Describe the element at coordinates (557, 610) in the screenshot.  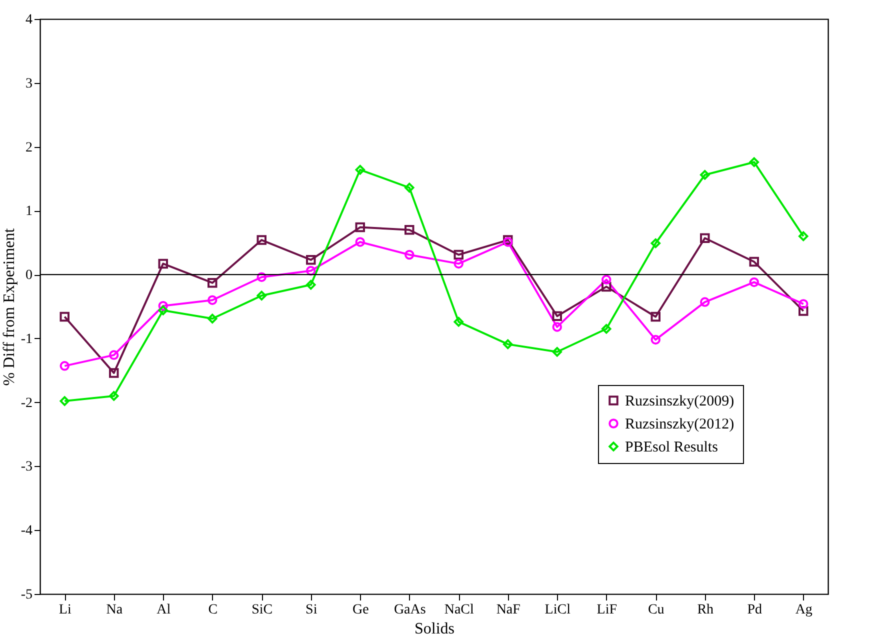
I see `x-tick-label: LiCl` at that location.